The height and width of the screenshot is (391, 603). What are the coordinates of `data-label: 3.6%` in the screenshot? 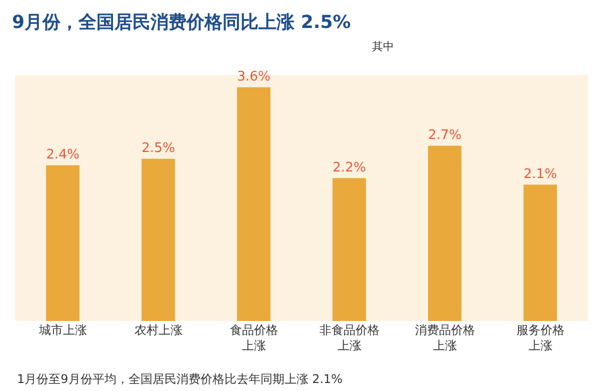 It's located at (253, 77).